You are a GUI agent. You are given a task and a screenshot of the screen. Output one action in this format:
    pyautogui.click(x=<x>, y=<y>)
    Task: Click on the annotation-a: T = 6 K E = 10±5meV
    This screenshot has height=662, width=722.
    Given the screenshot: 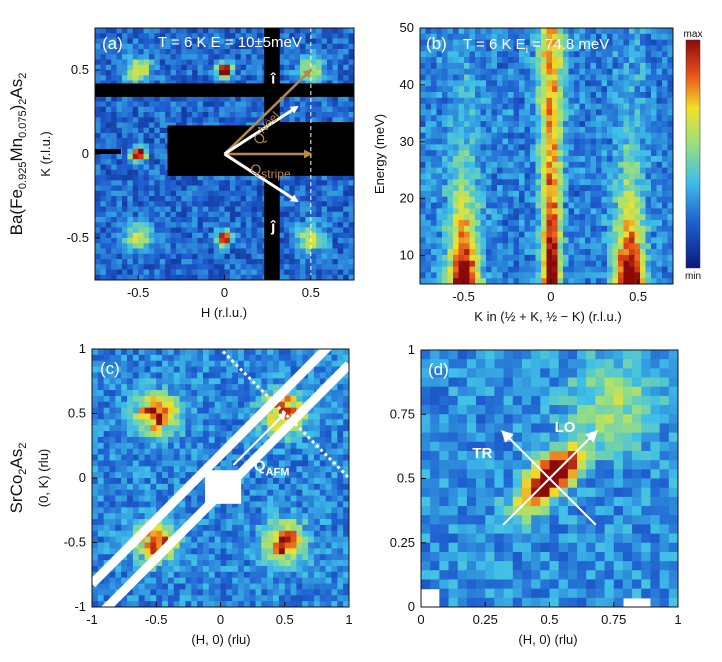 What is the action you would take?
    pyautogui.click(x=230, y=42)
    